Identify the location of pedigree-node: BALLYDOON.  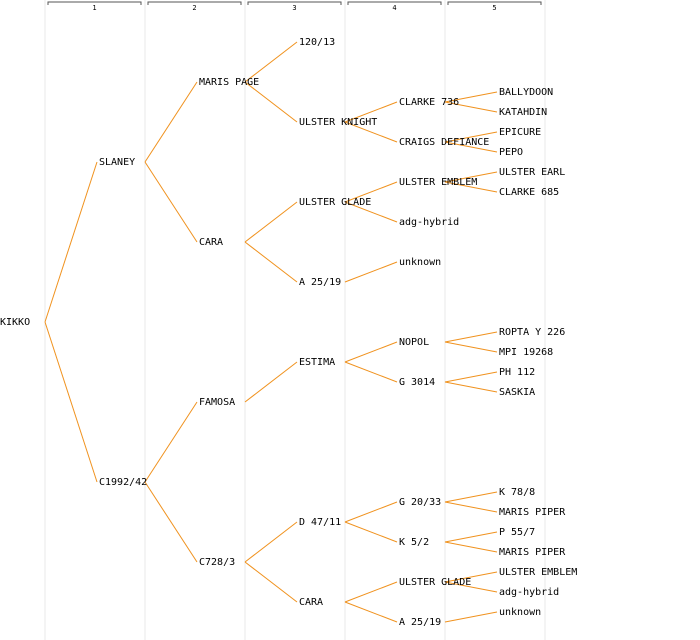
(526, 92).